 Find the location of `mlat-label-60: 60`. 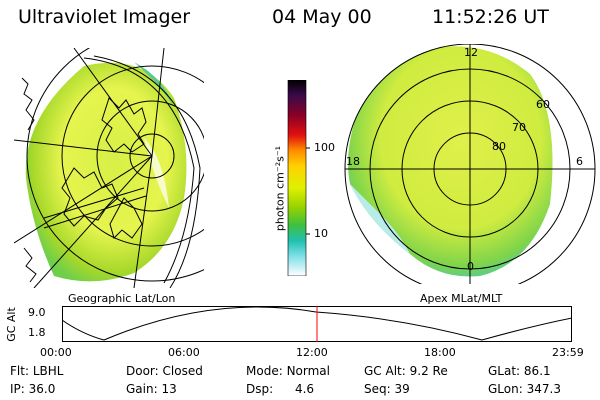

mlat-label-60: 60 is located at coordinates (543, 104).